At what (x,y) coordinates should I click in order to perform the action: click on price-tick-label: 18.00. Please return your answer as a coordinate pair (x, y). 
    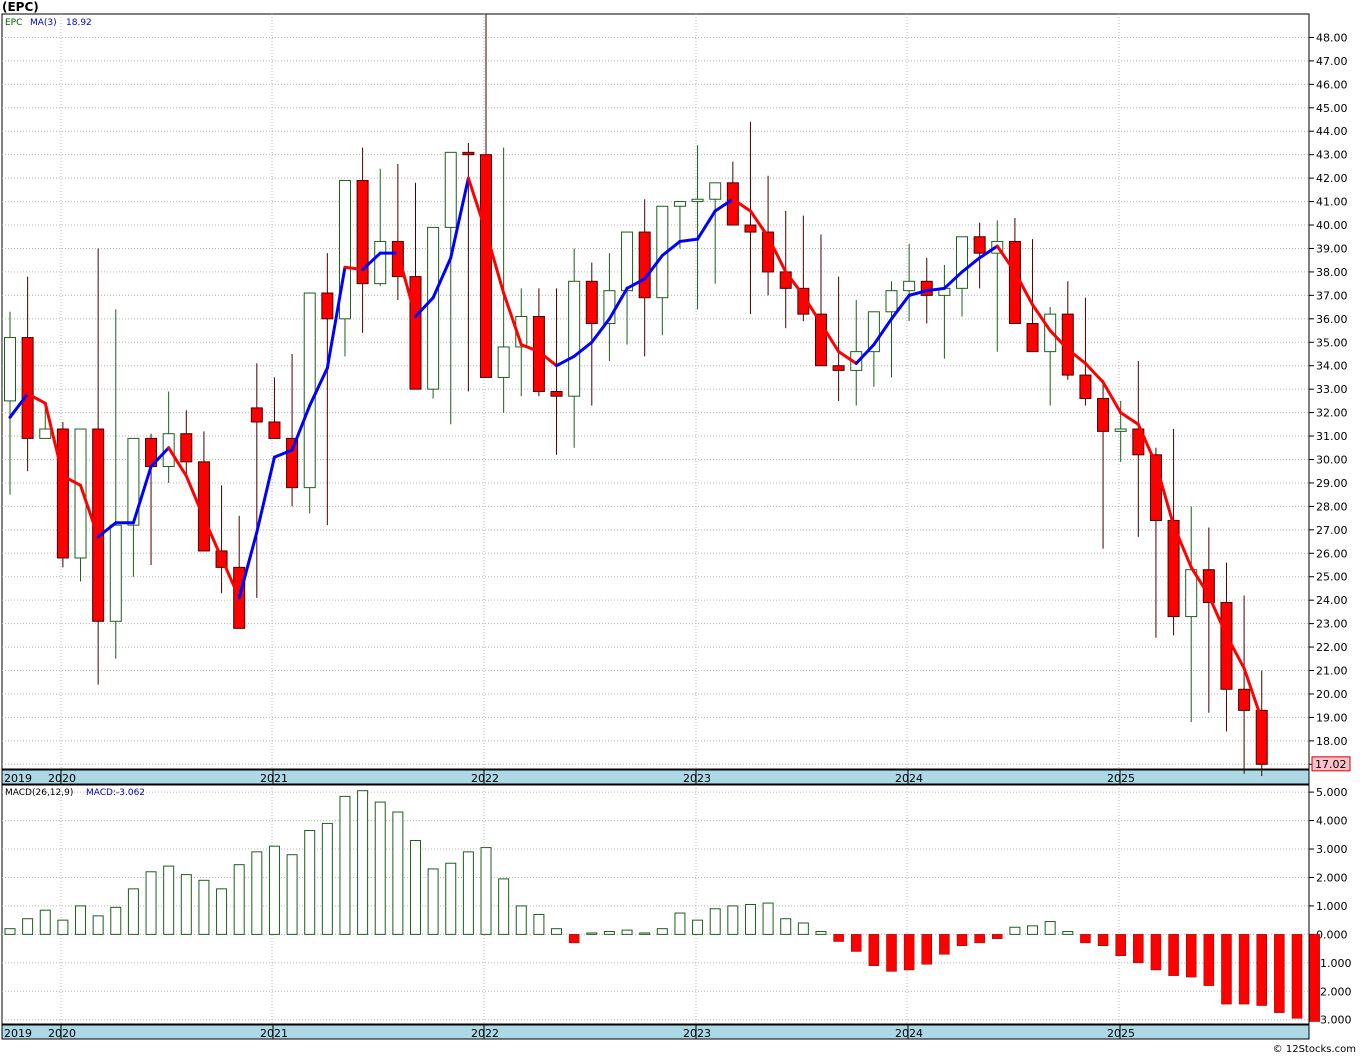
    Looking at the image, I should click on (1332, 741).